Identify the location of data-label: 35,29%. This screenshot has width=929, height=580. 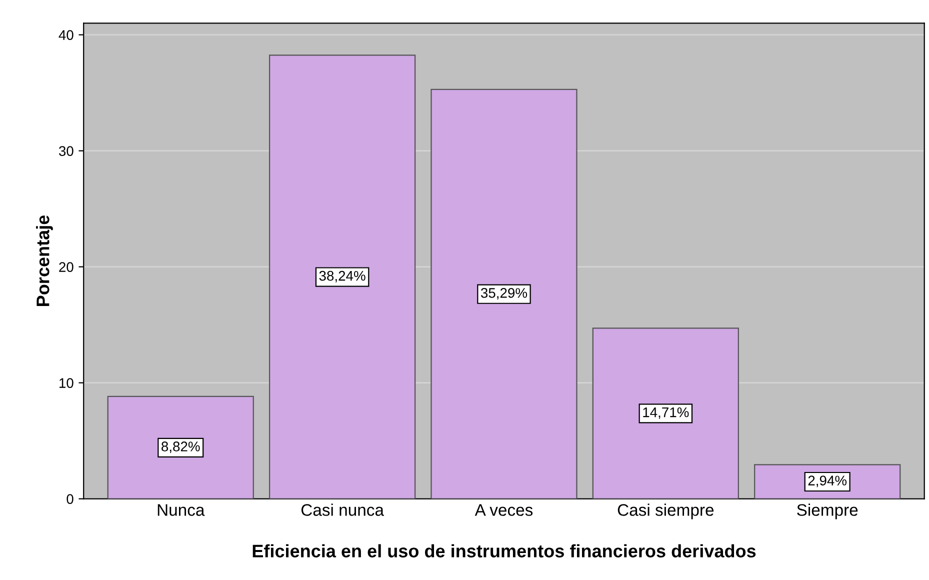
(504, 294).